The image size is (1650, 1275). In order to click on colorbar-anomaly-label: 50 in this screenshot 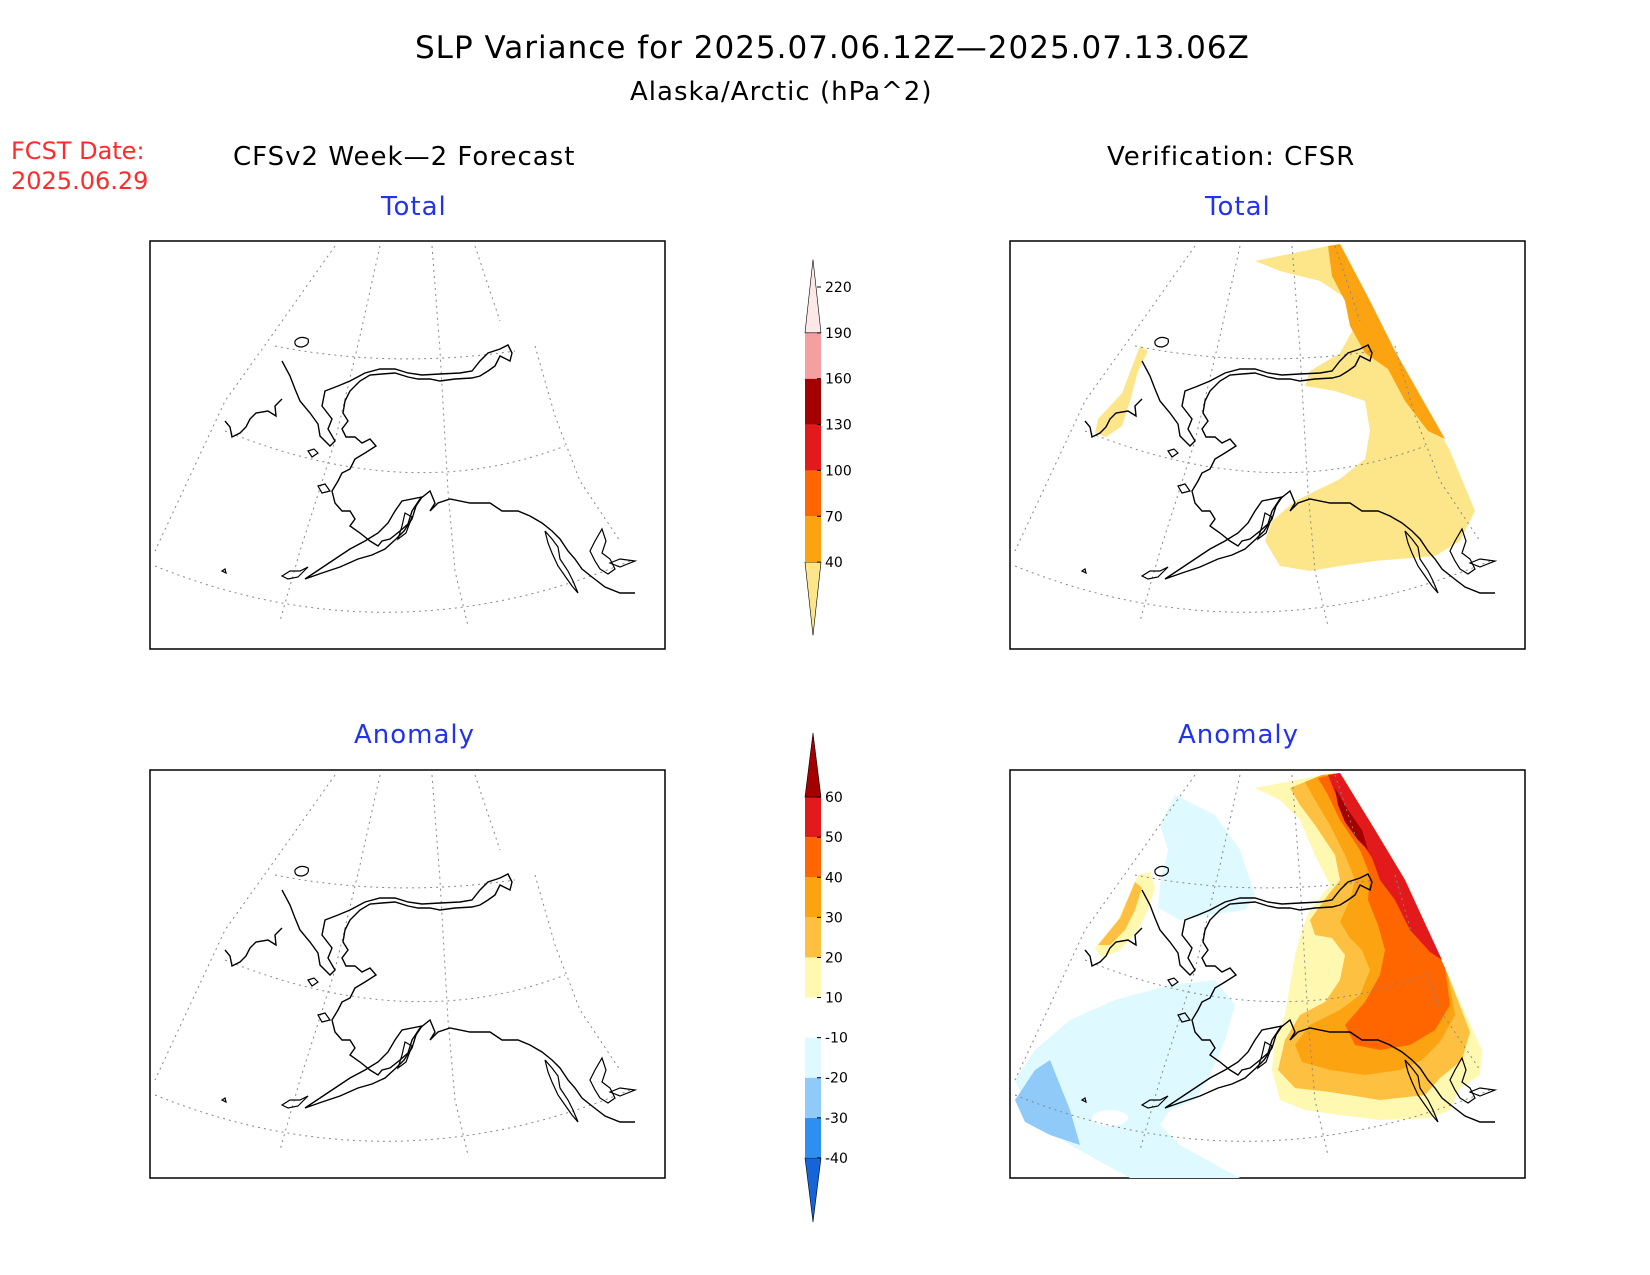, I will do `click(834, 838)`.